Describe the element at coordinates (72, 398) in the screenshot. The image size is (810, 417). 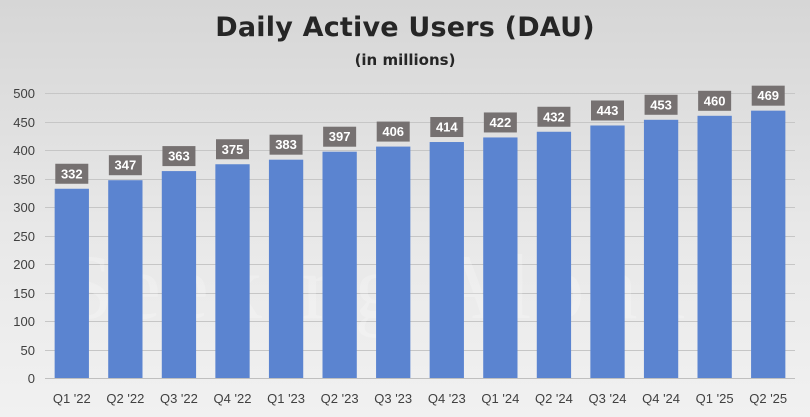
I see `x-tick-label: Q1 '22` at that location.